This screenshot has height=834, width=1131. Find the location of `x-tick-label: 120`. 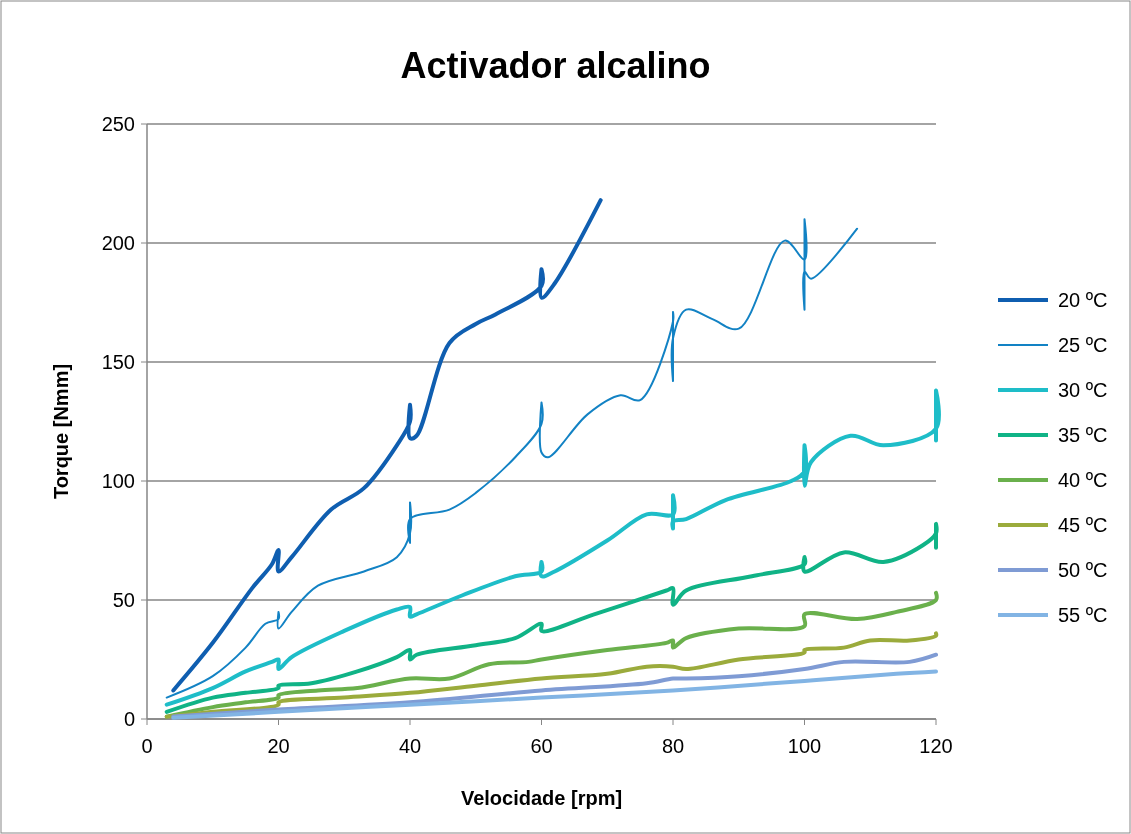

x-tick-label: 120 is located at coordinates (936, 746).